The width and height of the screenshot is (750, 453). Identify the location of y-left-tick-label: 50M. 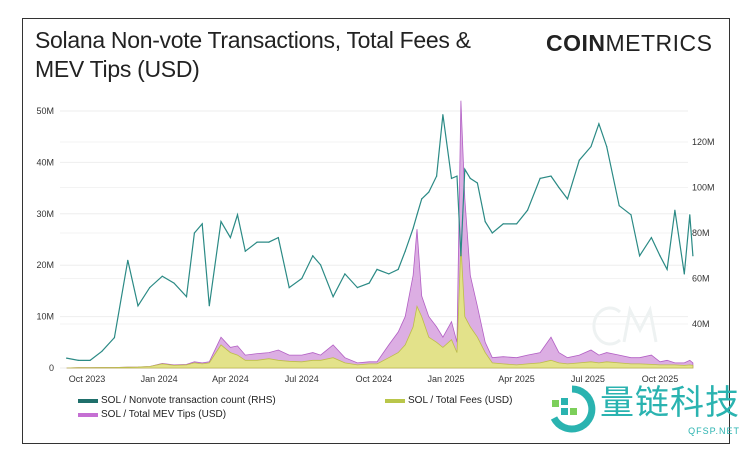
(45, 111).